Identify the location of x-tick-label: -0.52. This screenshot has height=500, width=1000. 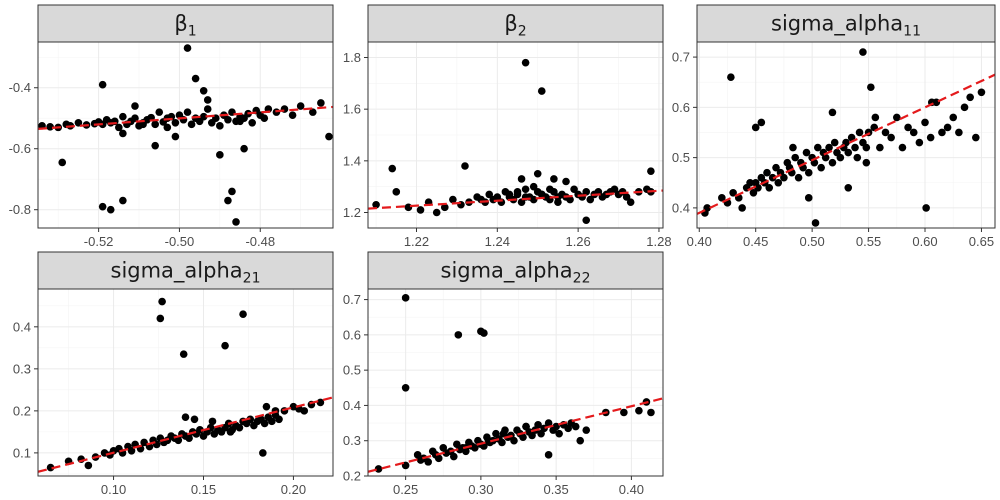
(99, 241).